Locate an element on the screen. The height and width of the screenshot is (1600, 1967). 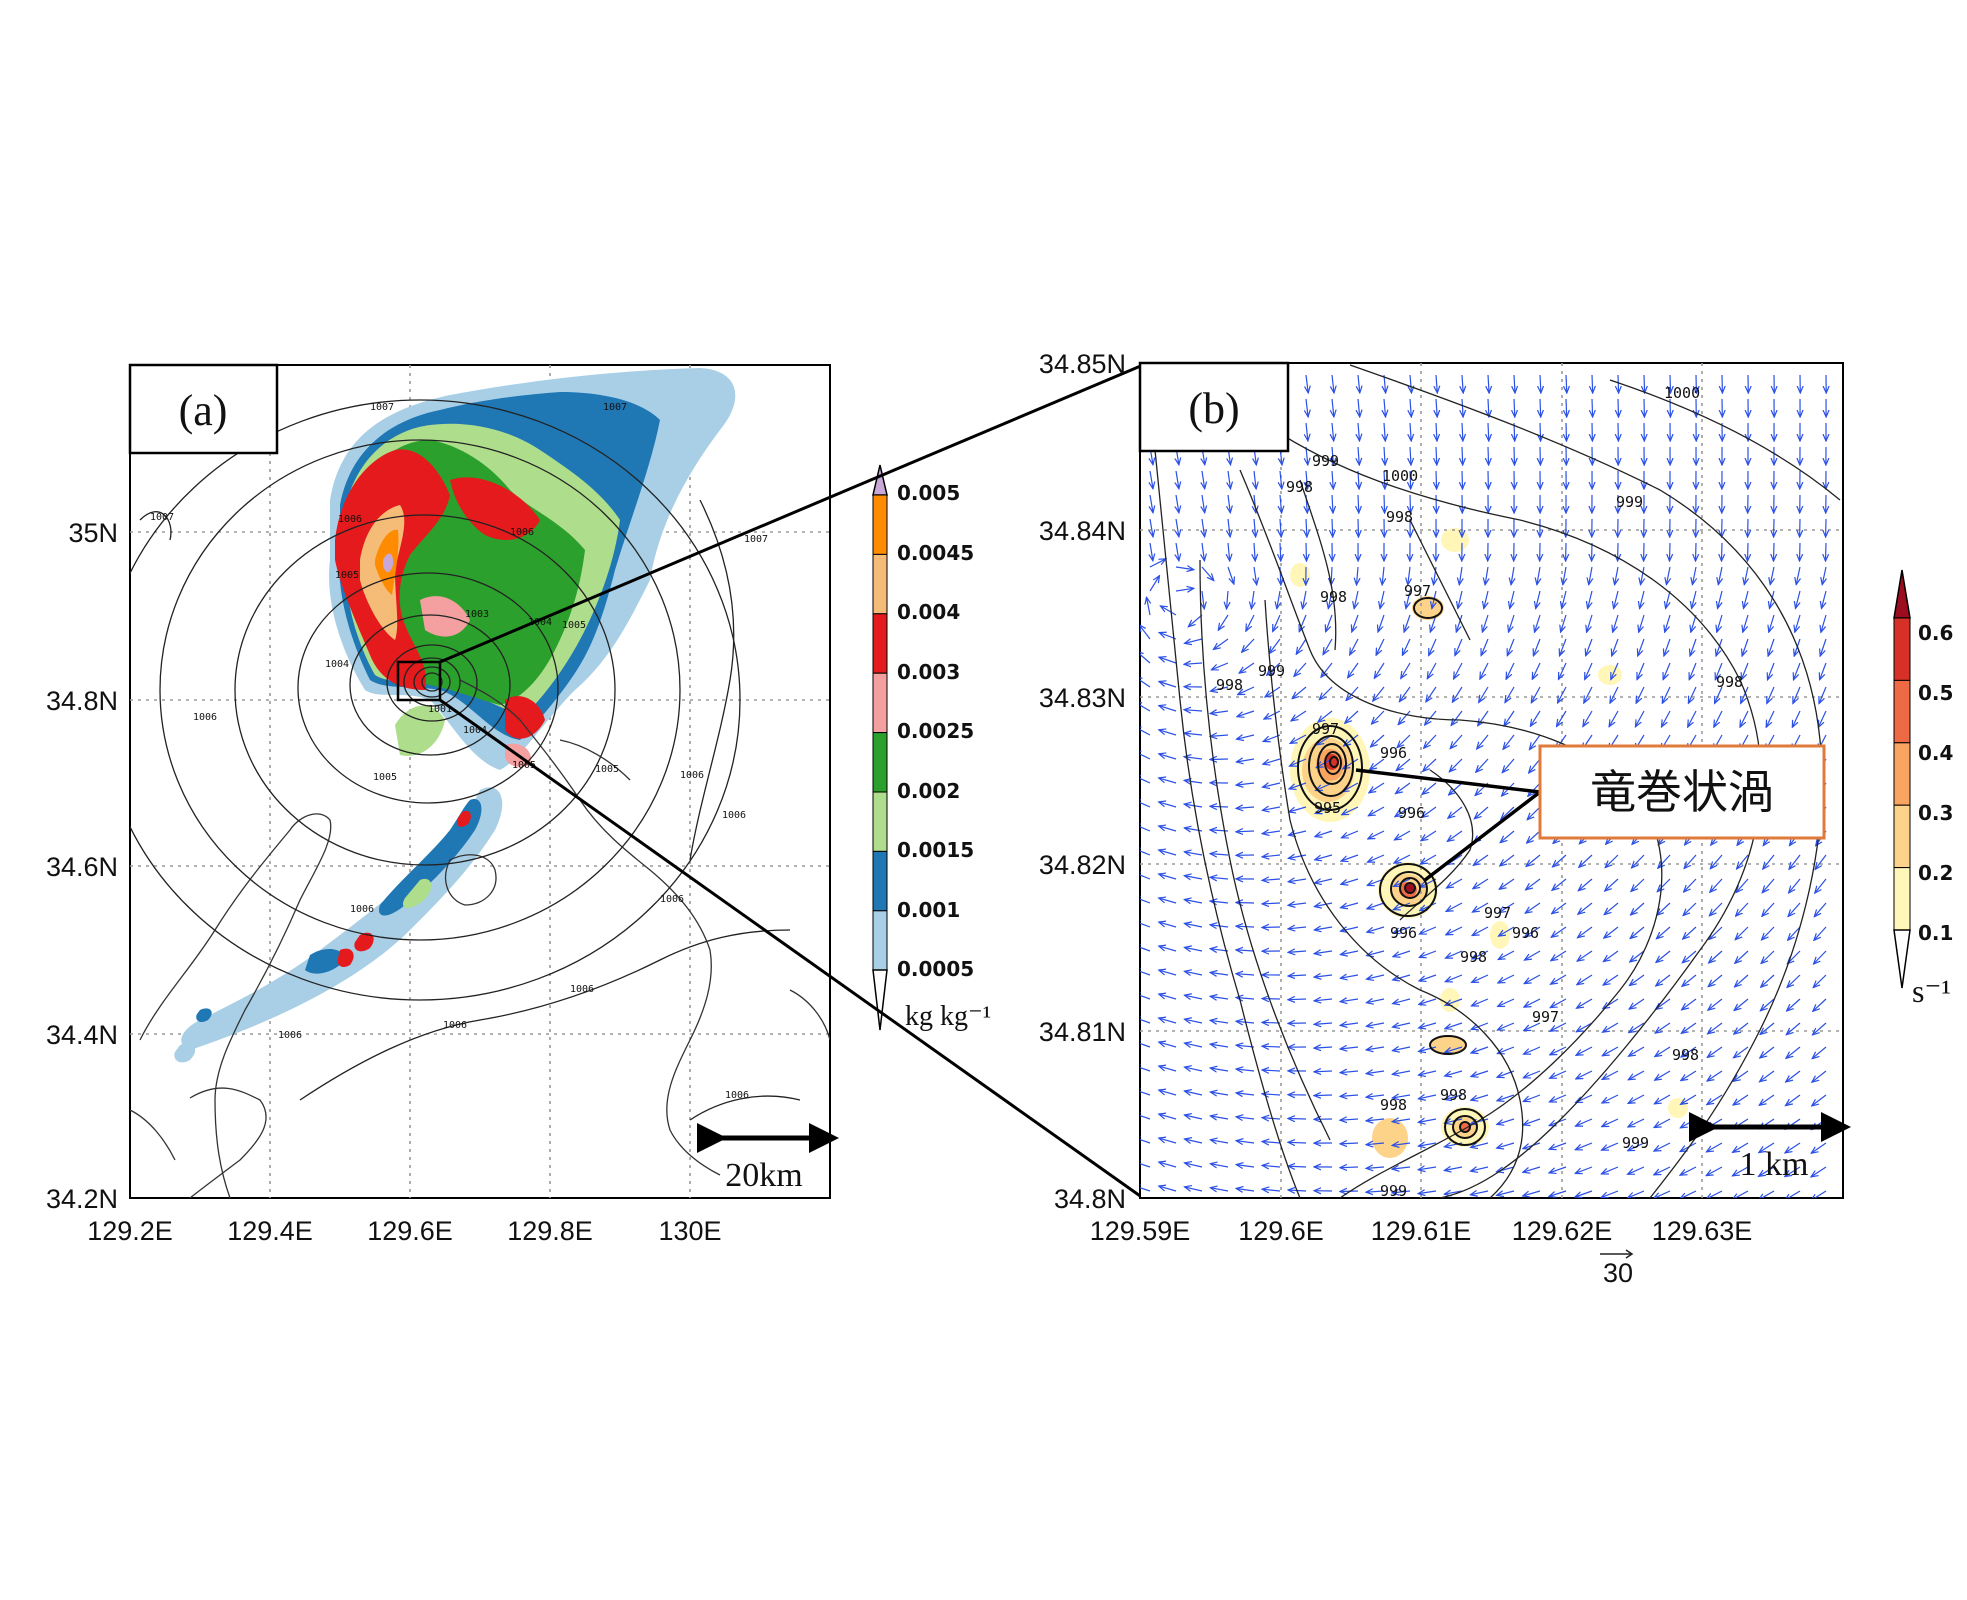
contour-label: 1005 is located at coordinates (607, 769).